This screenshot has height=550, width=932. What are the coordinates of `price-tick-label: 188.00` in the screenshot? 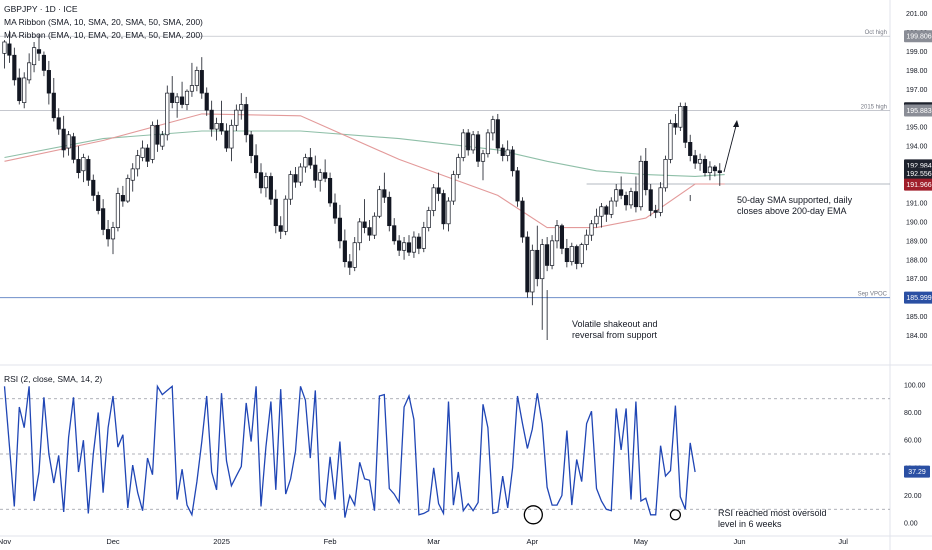 It's located at (917, 260).